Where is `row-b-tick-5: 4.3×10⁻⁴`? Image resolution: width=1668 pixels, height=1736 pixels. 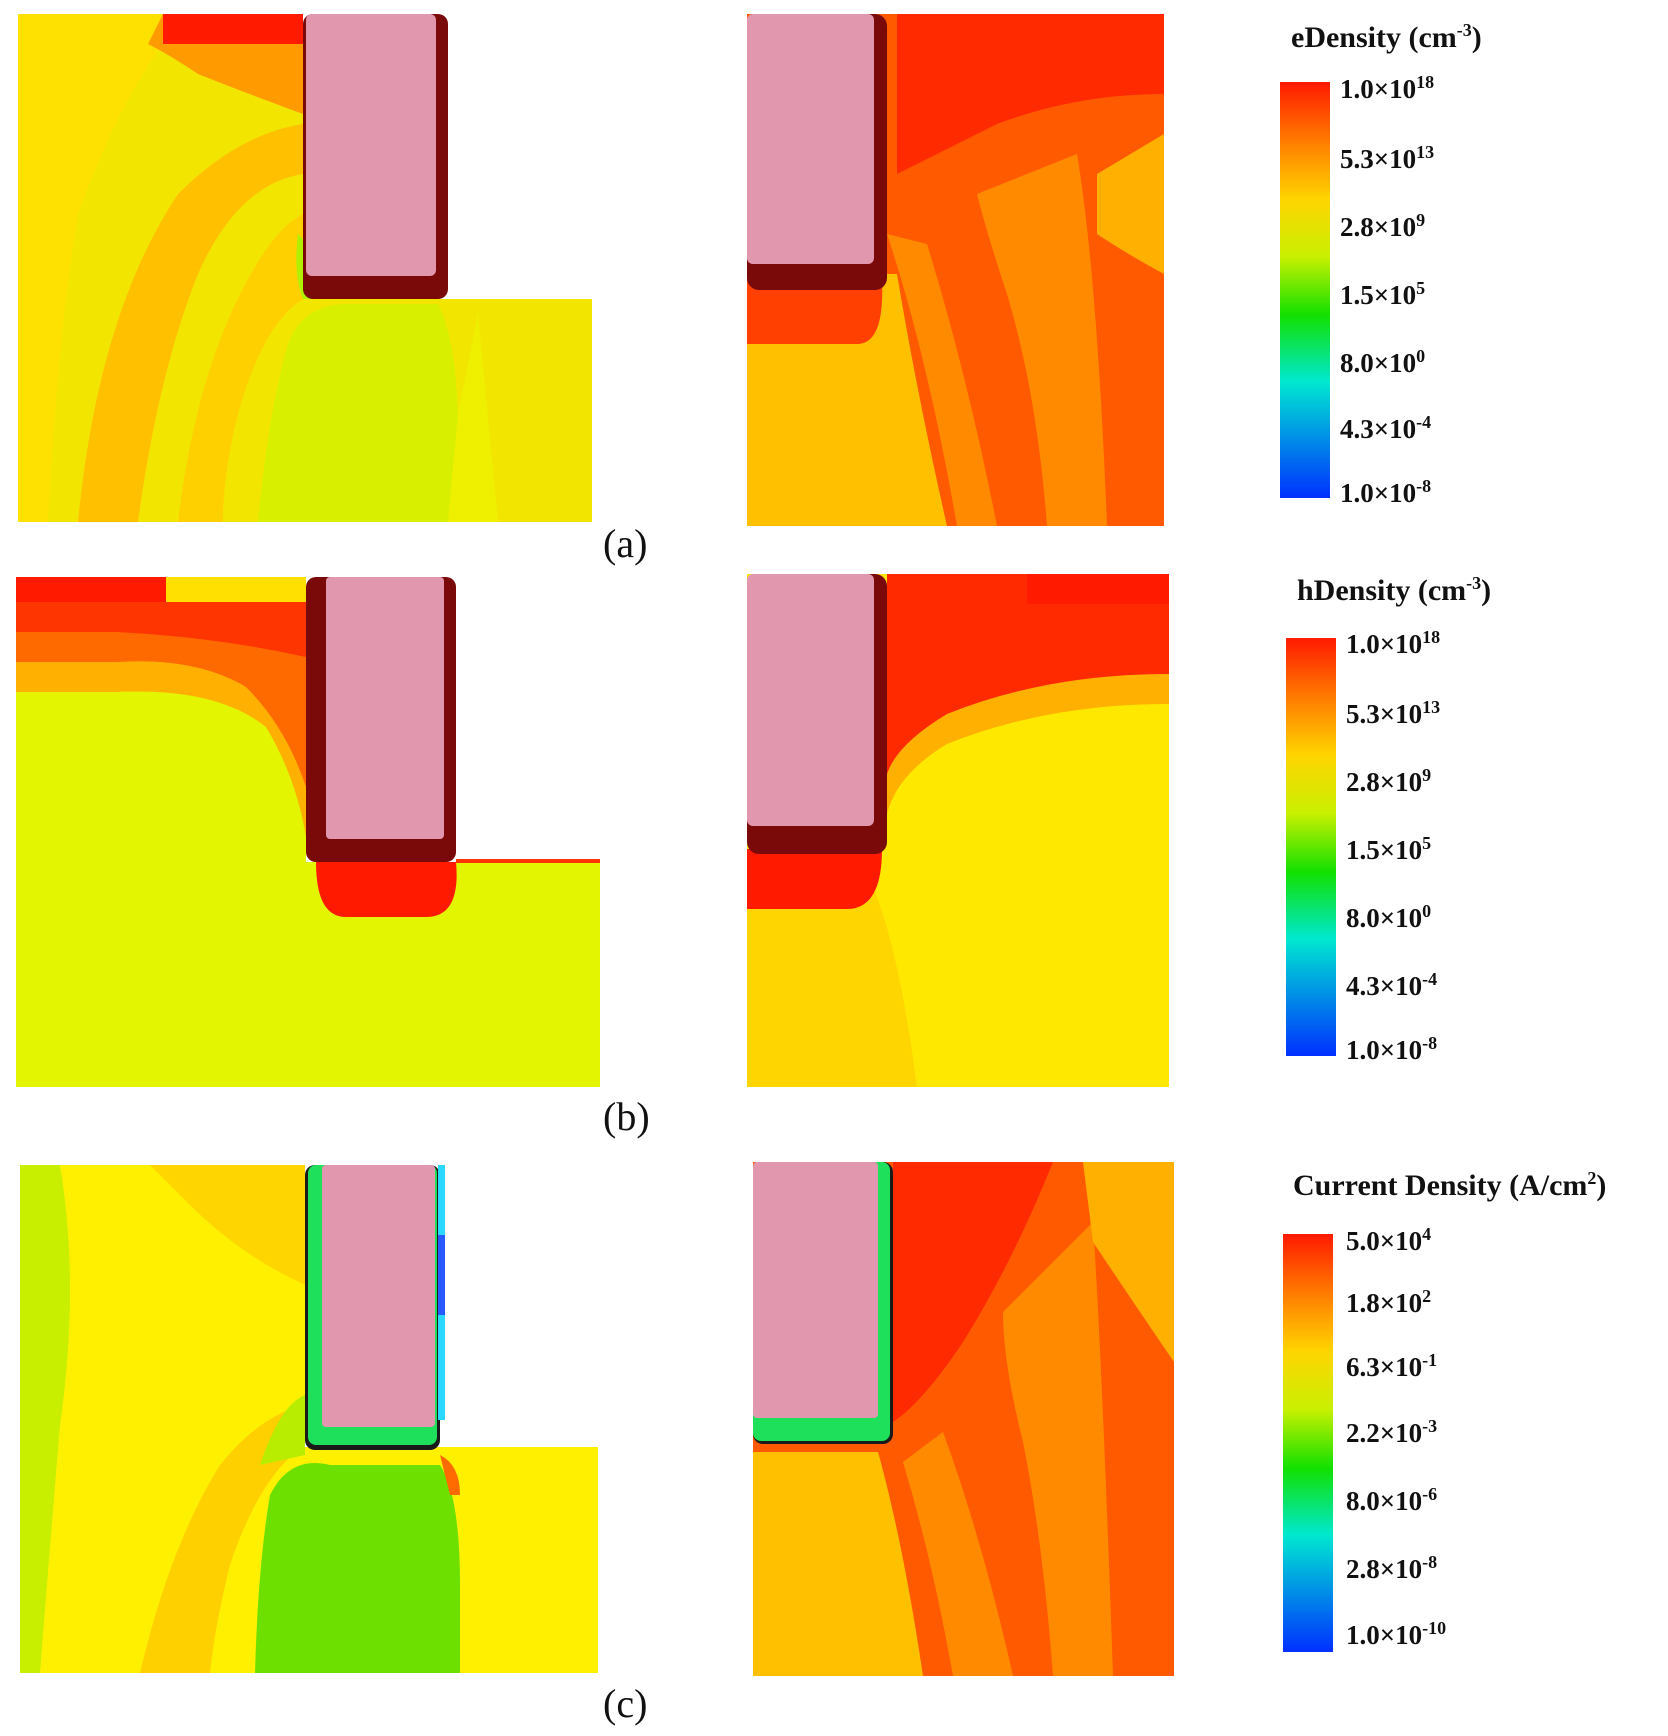
row-b-tick-5: 4.3×10⁻⁴ is located at coordinates (1392, 985).